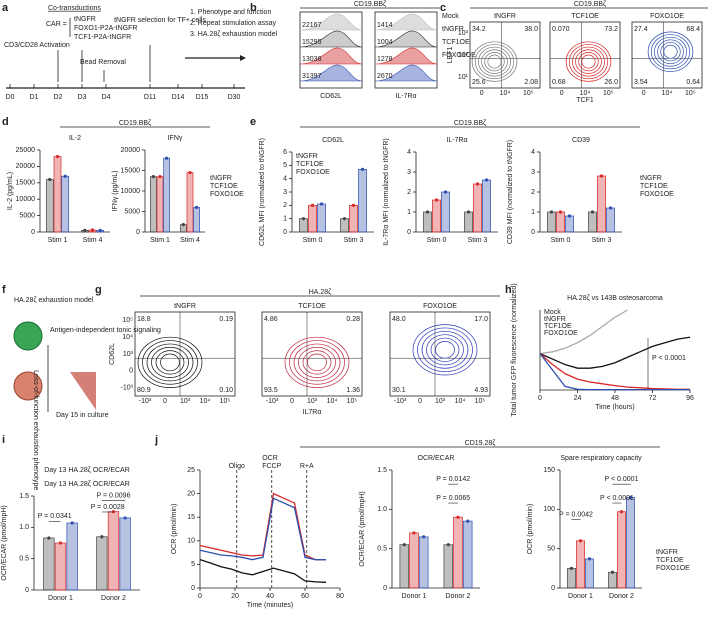 The height and width of the screenshot is (638, 708). I want to click on y-axis-label: OCR (pmol/min), so click(530, 529).